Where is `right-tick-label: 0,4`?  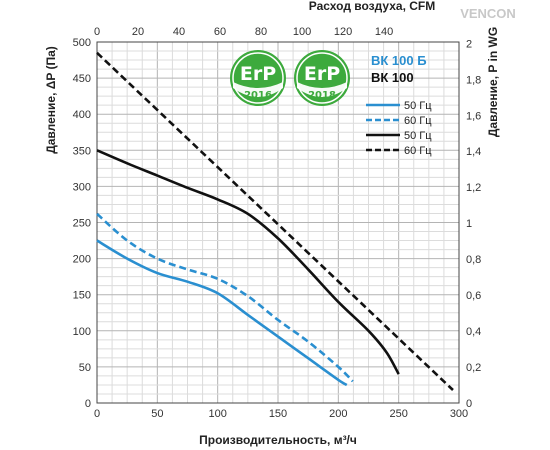 right-tick-label: 0,4 is located at coordinates (473, 332).